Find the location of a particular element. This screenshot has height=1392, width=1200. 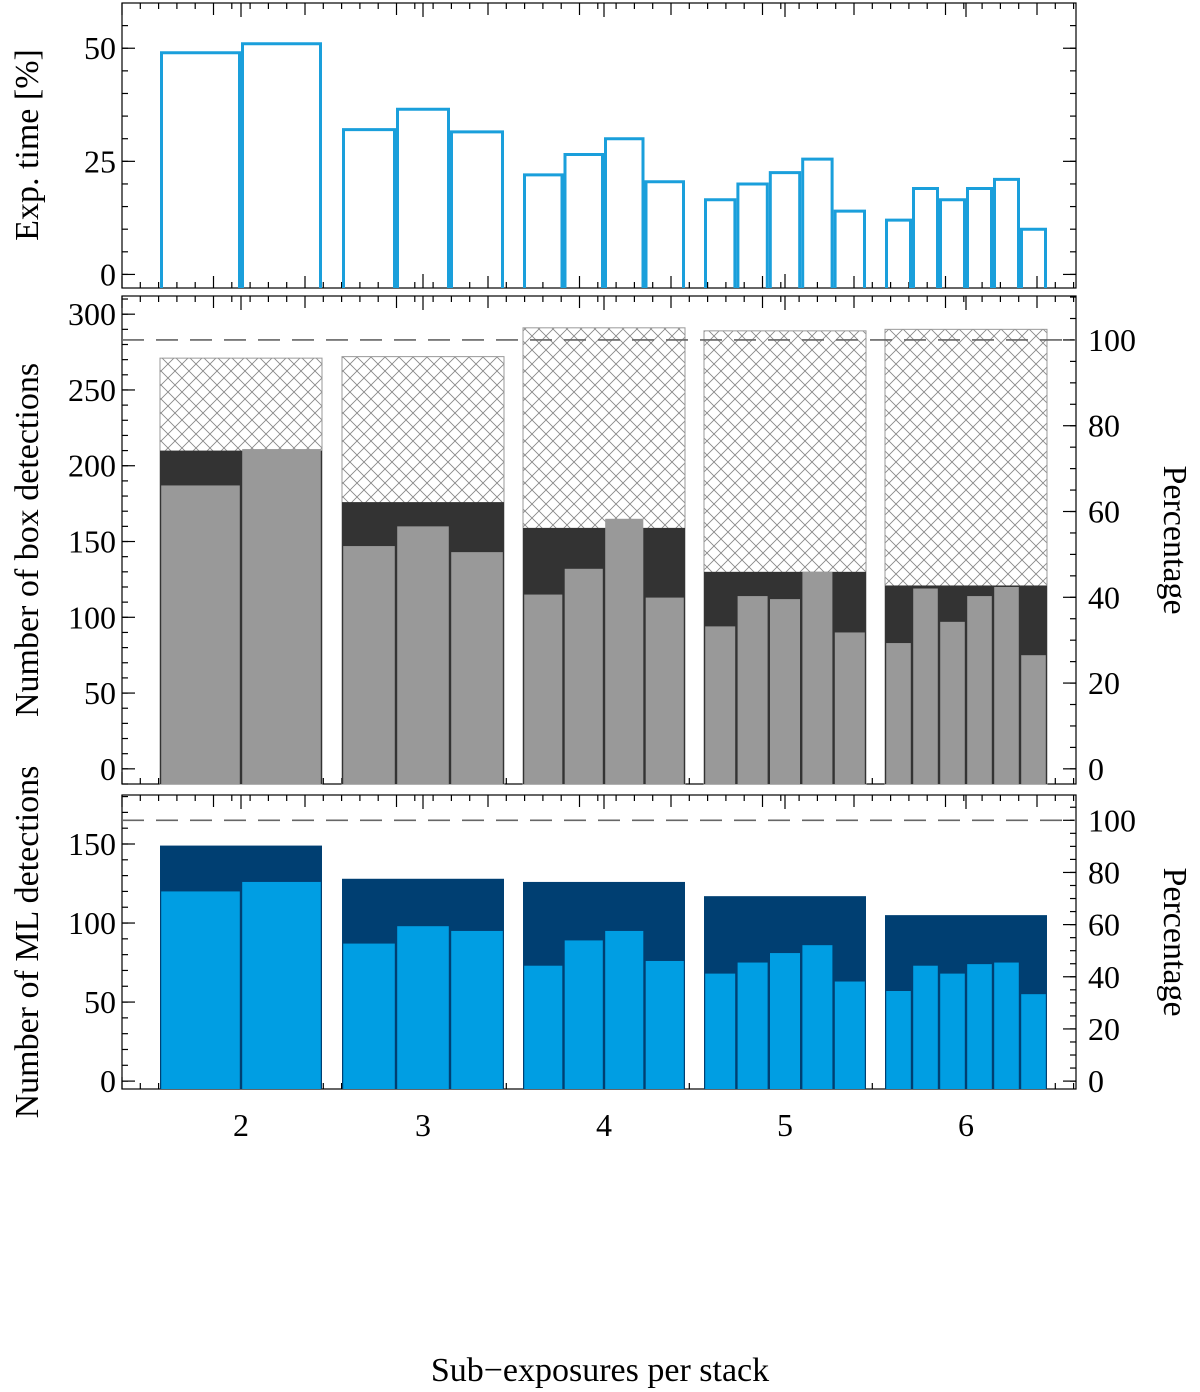

percentage-tick-label: 20 is located at coordinates (1104, 683).